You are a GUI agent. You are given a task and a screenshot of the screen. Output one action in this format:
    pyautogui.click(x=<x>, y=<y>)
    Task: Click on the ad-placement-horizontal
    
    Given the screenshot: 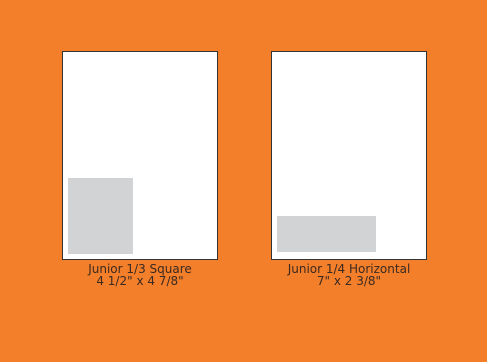 What is the action you would take?
    pyautogui.click(x=326, y=234)
    